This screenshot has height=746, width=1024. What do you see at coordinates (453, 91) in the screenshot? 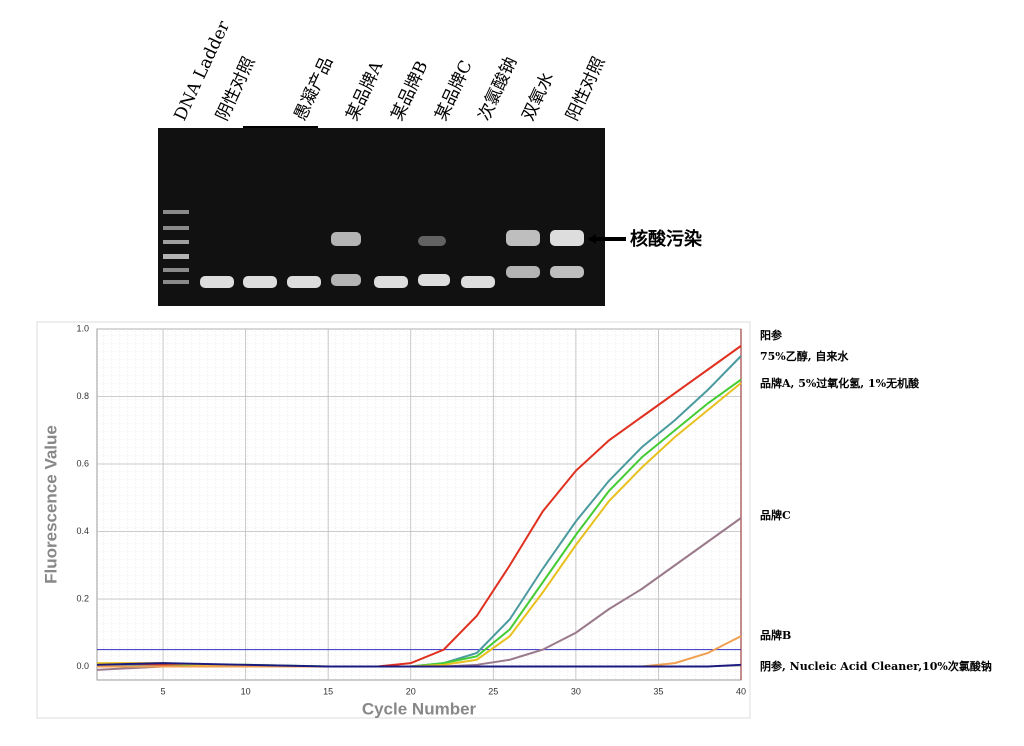
I see `lane-label: 某品牌C` at bounding box center [453, 91].